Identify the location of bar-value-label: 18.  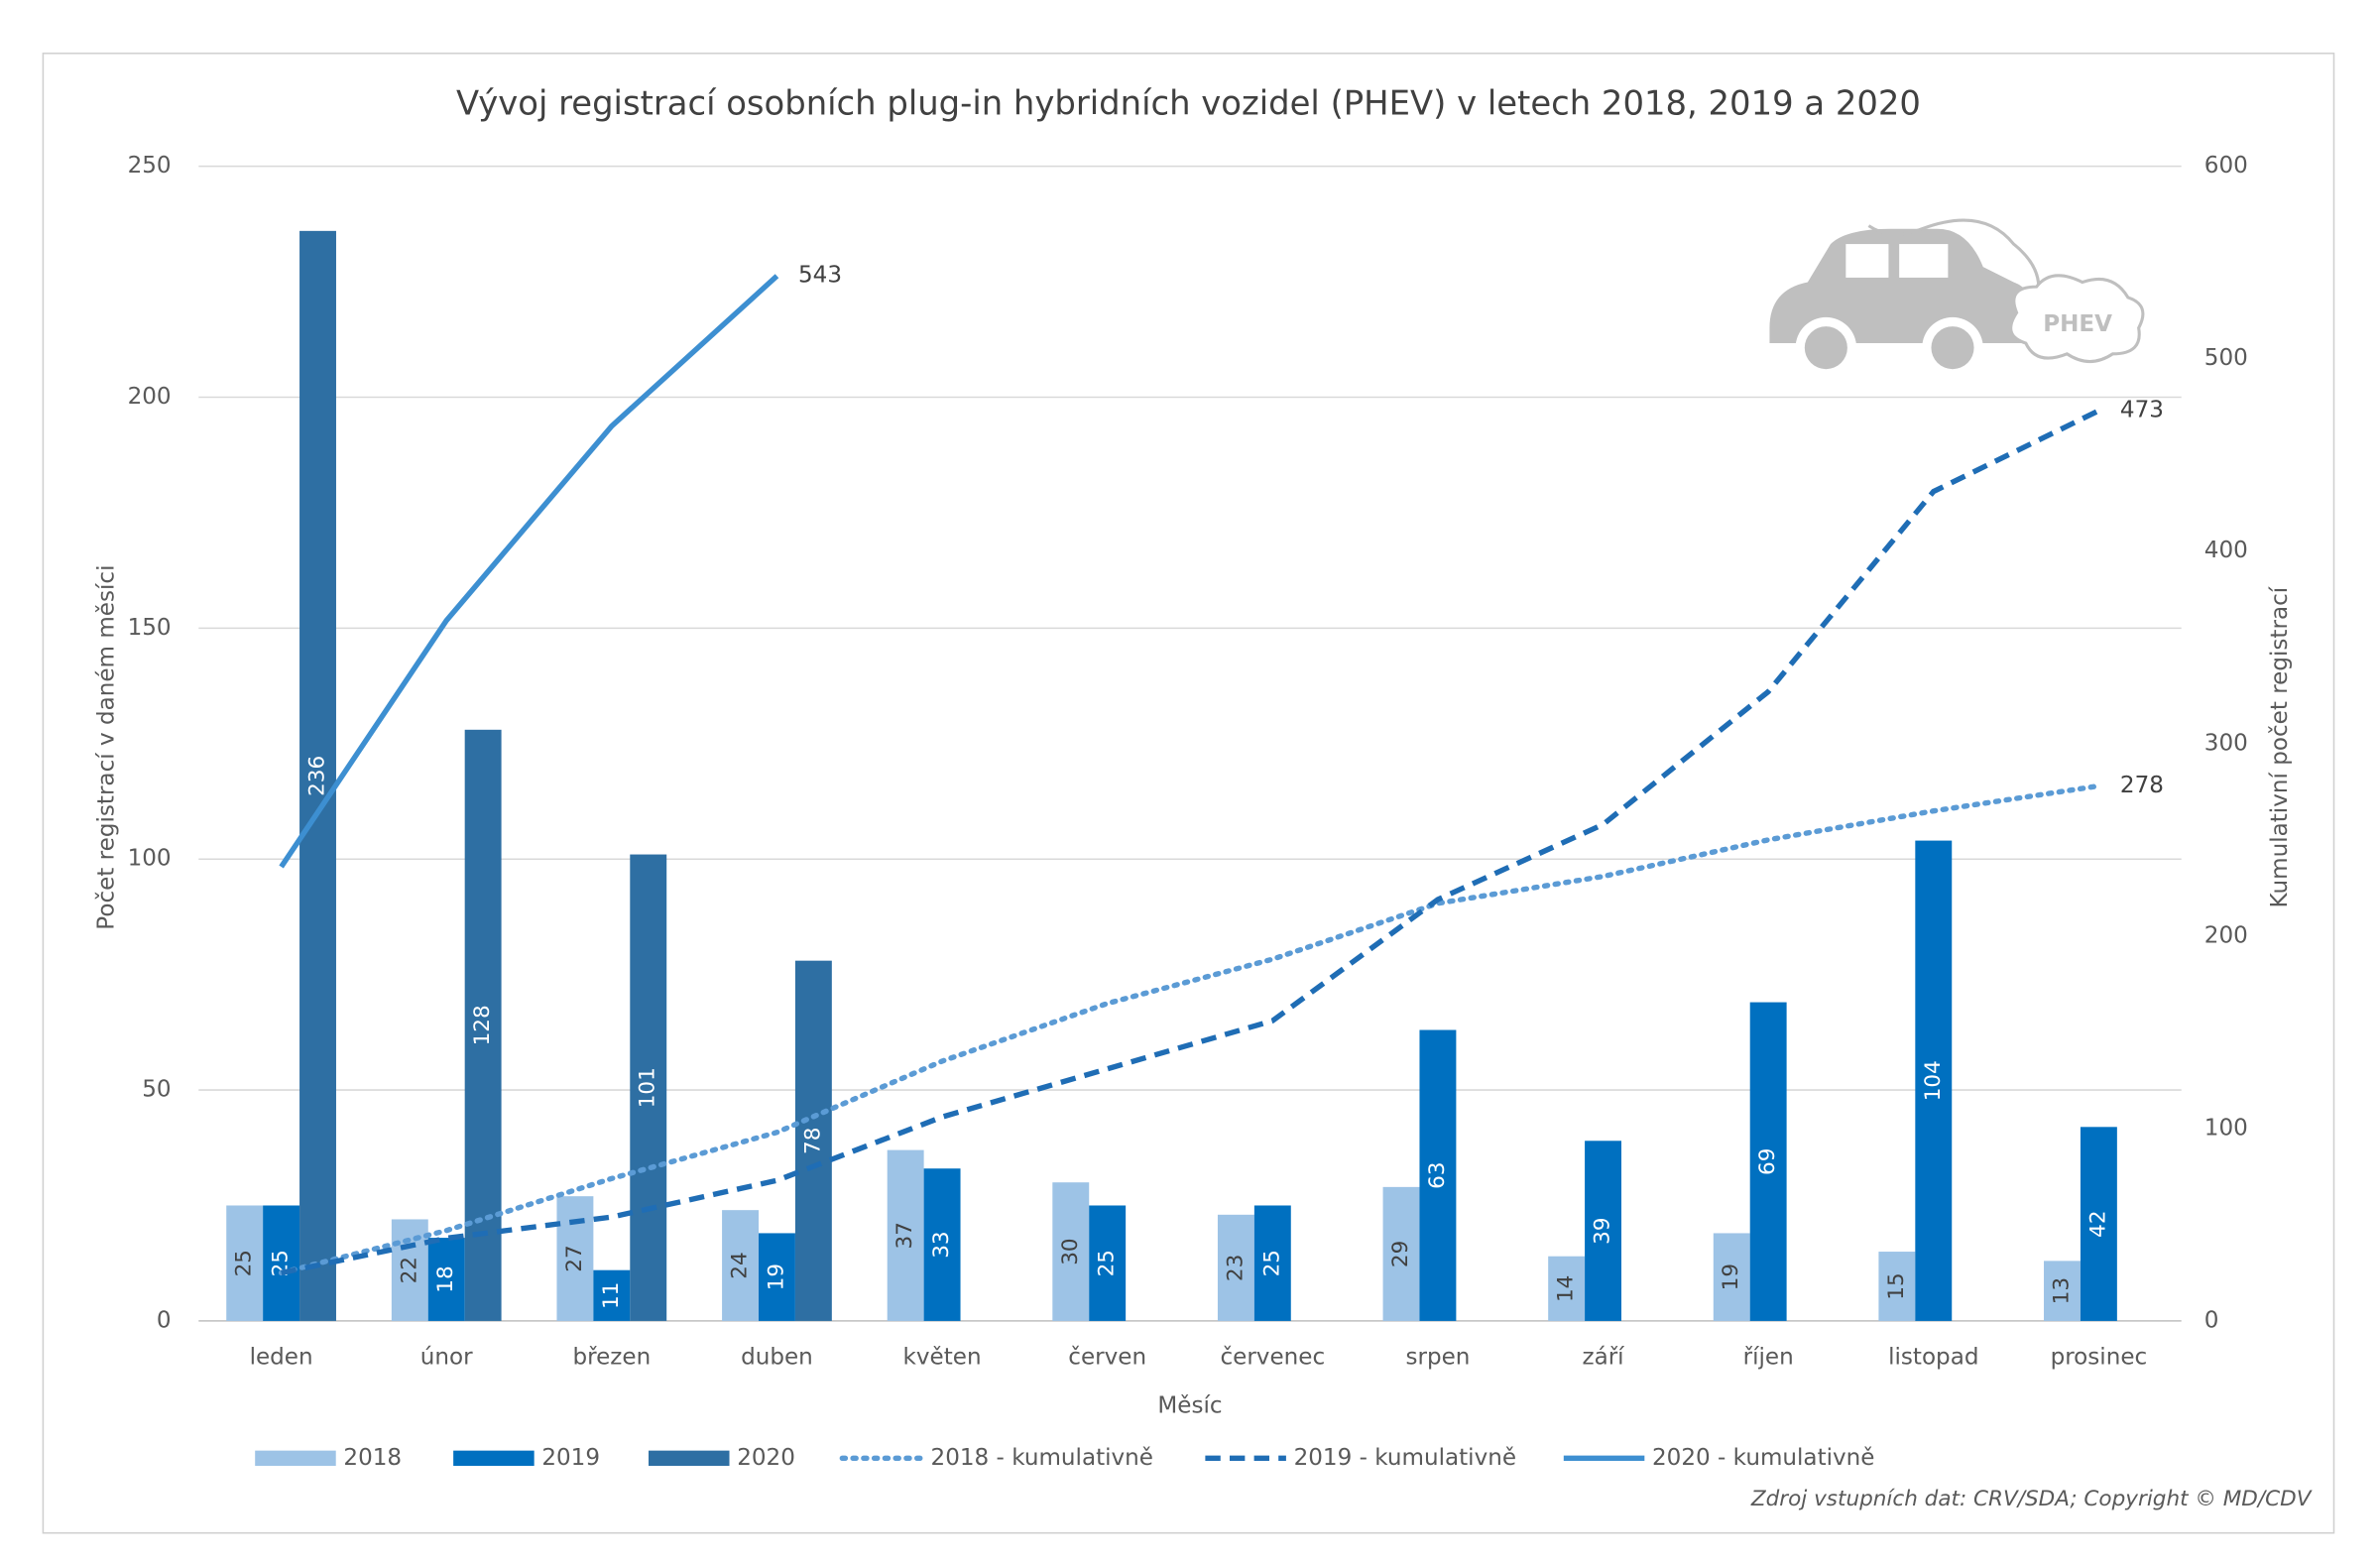
(445, 1278).